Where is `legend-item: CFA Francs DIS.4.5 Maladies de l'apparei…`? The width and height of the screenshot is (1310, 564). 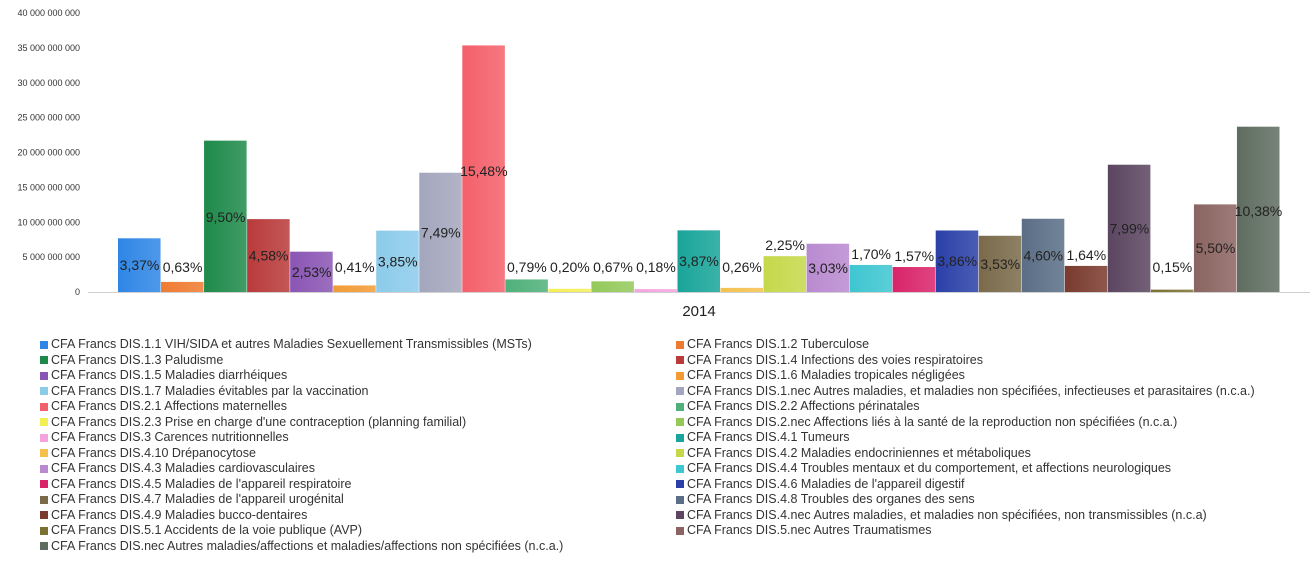 legend-item: CFA Francs DIS.4.5 Maladies de l'apparei… is located at coordinates (358, 485).